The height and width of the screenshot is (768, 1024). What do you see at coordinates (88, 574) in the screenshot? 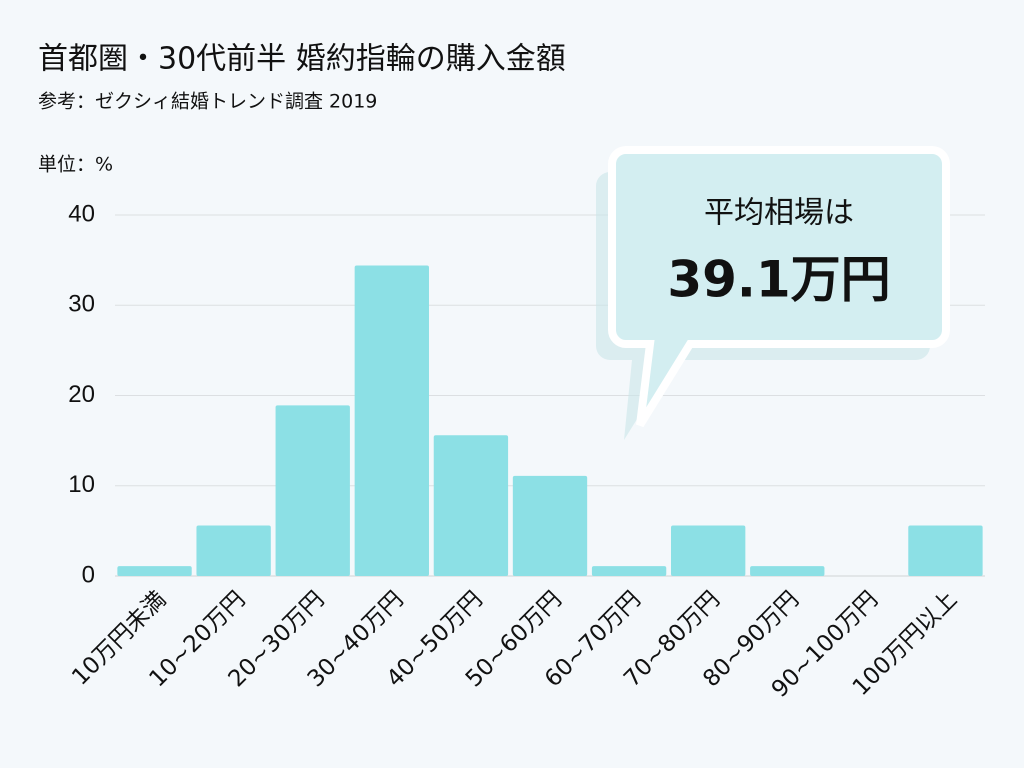
I see `y-tick-label: 0` at bounding box center [88, 574].